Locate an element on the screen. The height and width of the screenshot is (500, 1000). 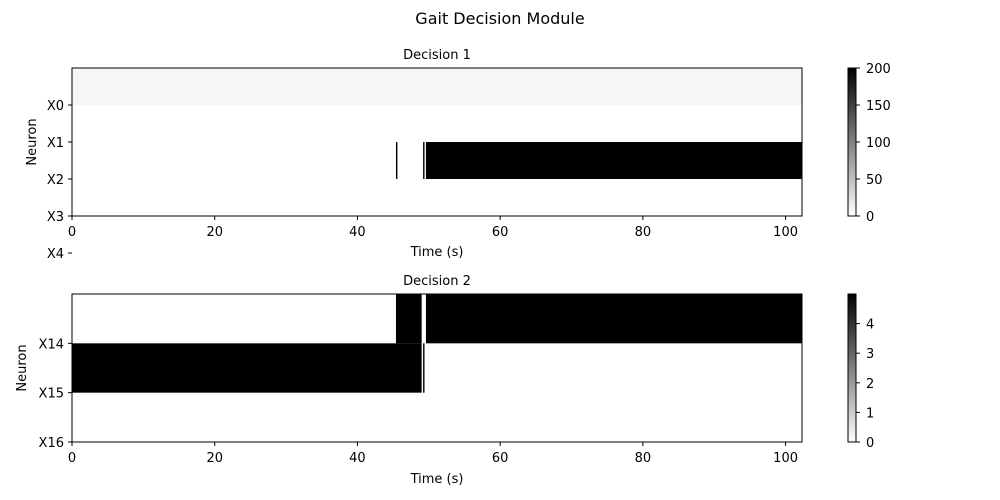
panel-title: Decision 1 is located at coordinates (437, 55).